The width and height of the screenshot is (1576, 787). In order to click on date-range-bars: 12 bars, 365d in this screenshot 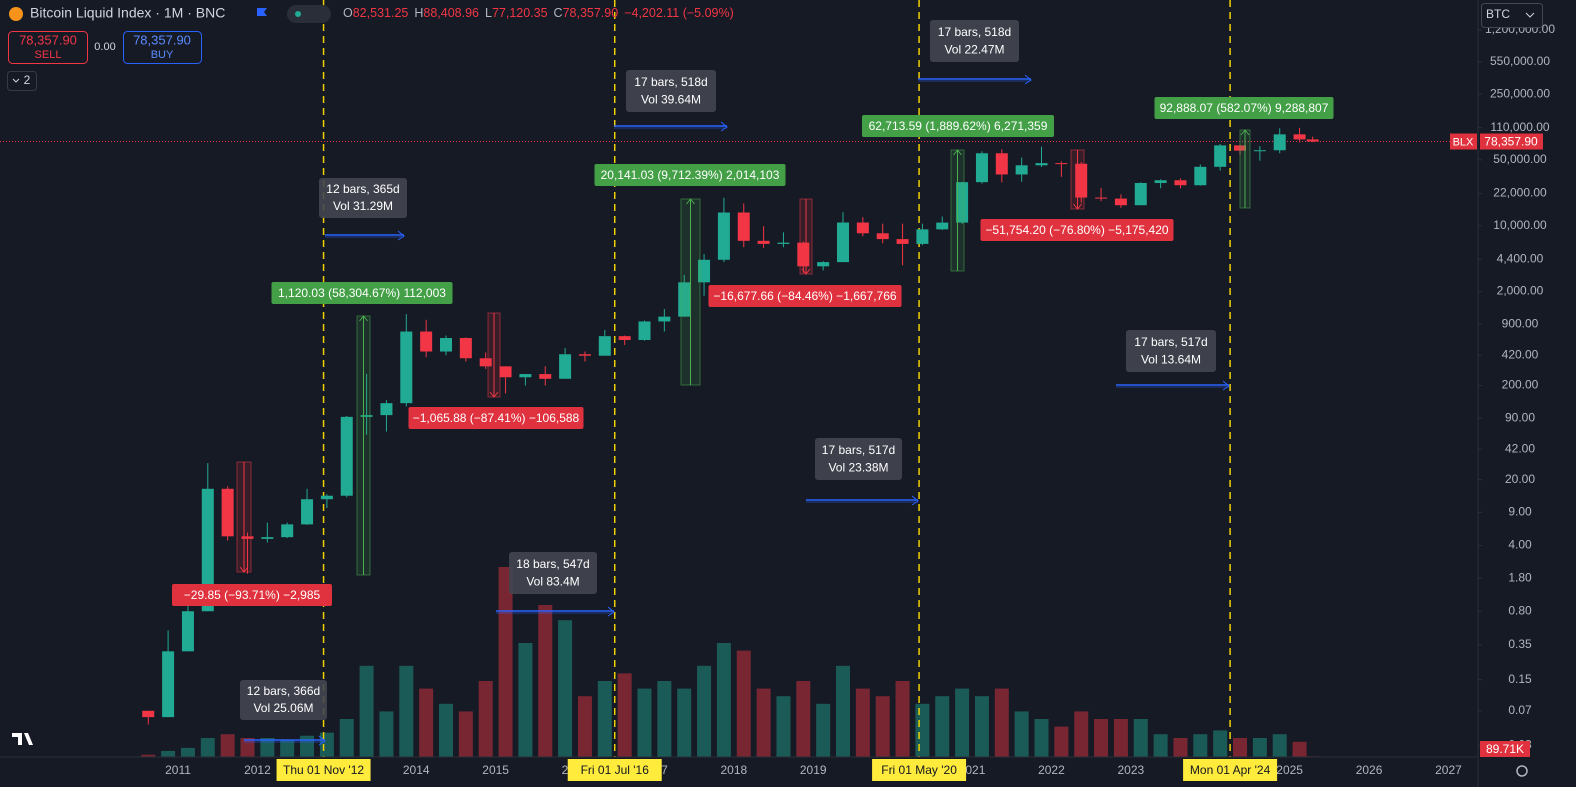, I will do `click(362, 189)`.